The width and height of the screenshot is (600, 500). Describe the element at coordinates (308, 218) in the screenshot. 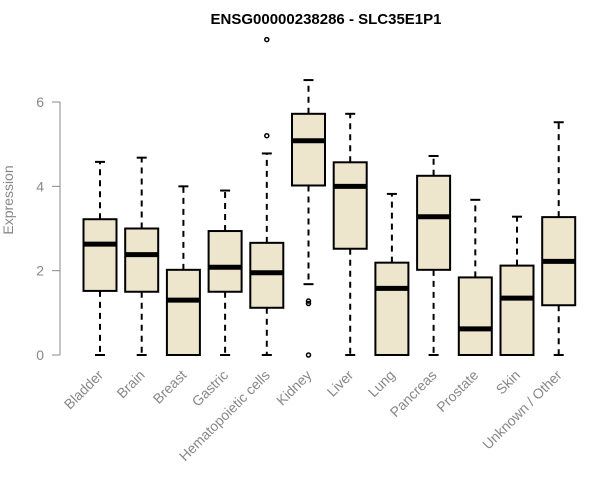

I see `box-kidney` at that location.